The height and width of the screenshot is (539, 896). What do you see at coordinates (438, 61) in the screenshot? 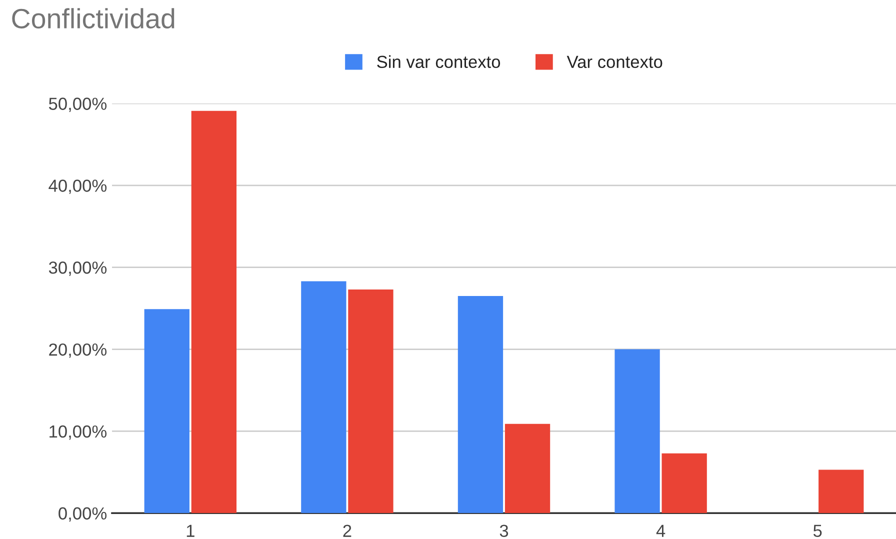
I see `legend-label: Sin var contexto` at bounding box center [438, 61].